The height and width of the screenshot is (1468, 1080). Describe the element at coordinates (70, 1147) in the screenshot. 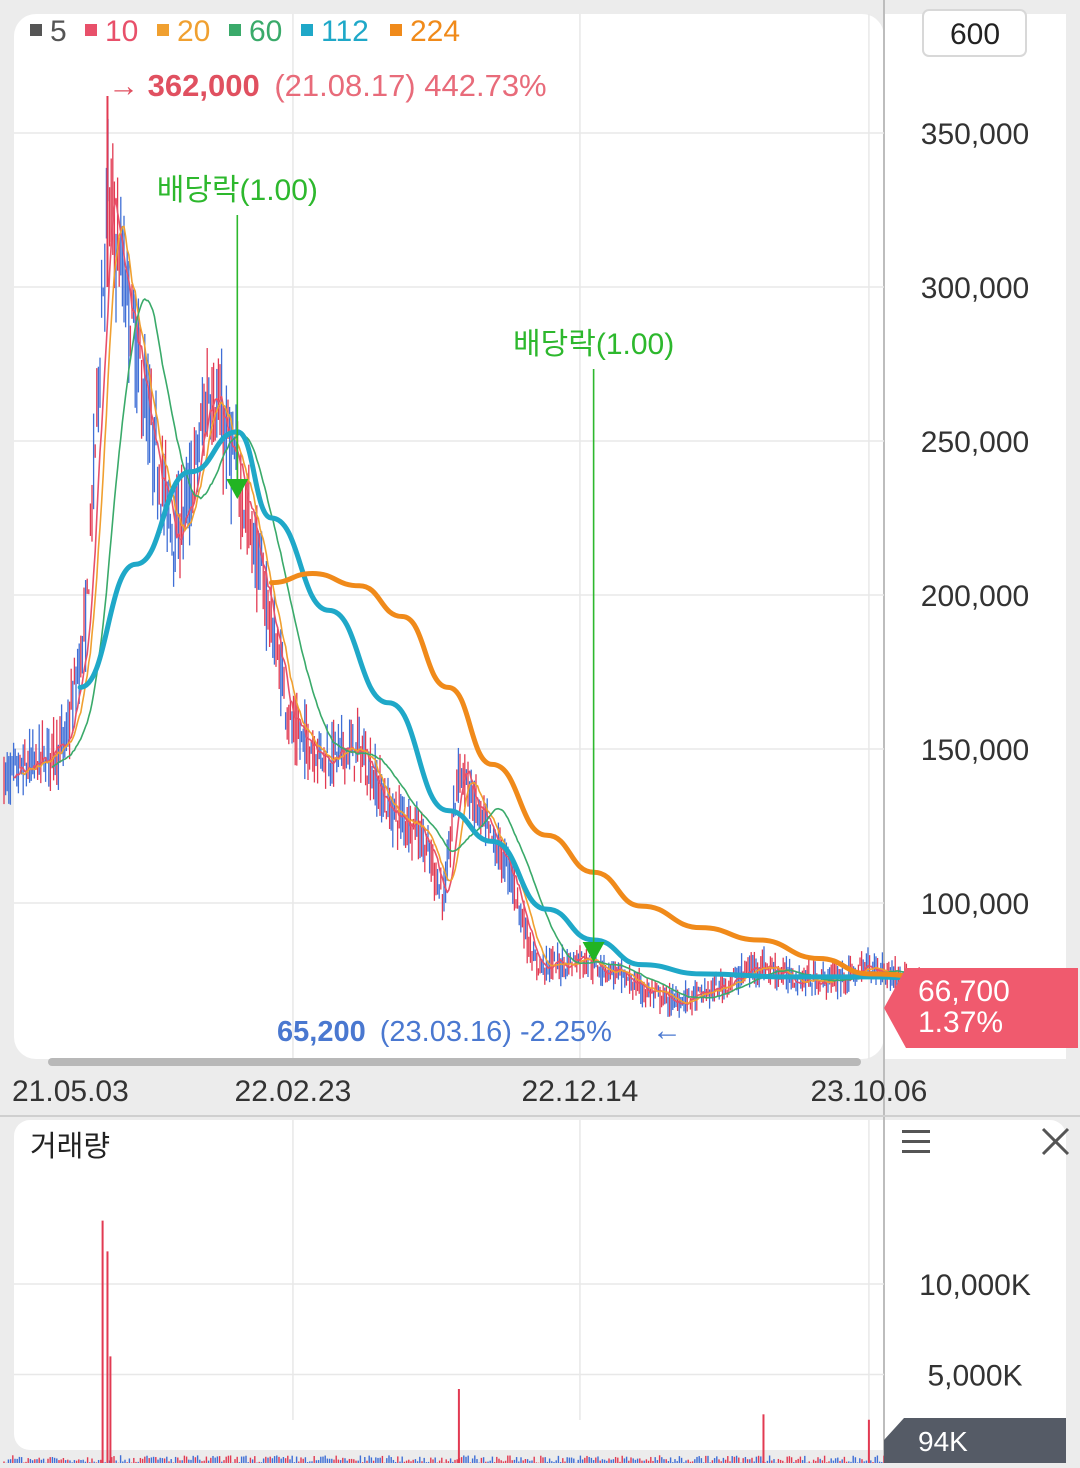

I see `volume-title: 거래량` at that location.